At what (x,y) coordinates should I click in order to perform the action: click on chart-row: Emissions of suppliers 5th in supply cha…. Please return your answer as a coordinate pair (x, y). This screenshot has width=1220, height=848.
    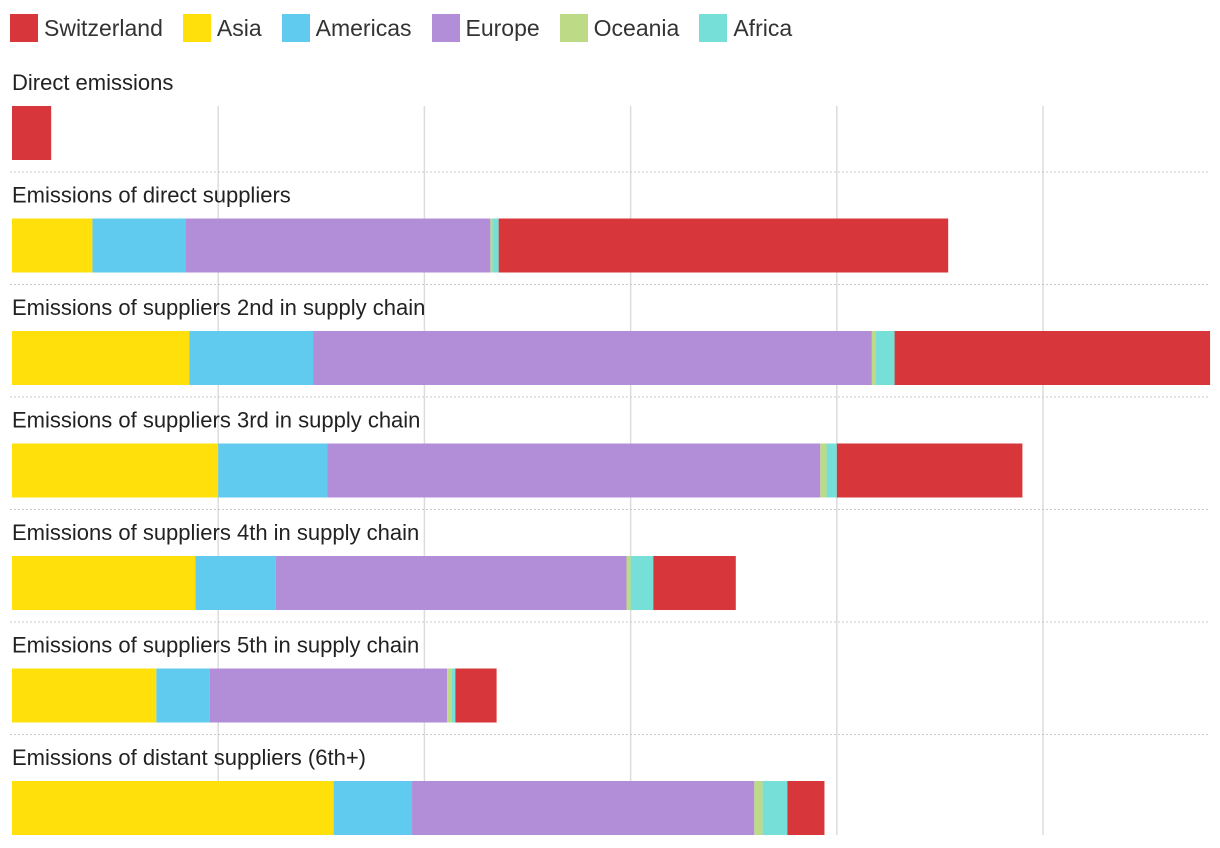
    Looking at the image, I should click on (609, 684).